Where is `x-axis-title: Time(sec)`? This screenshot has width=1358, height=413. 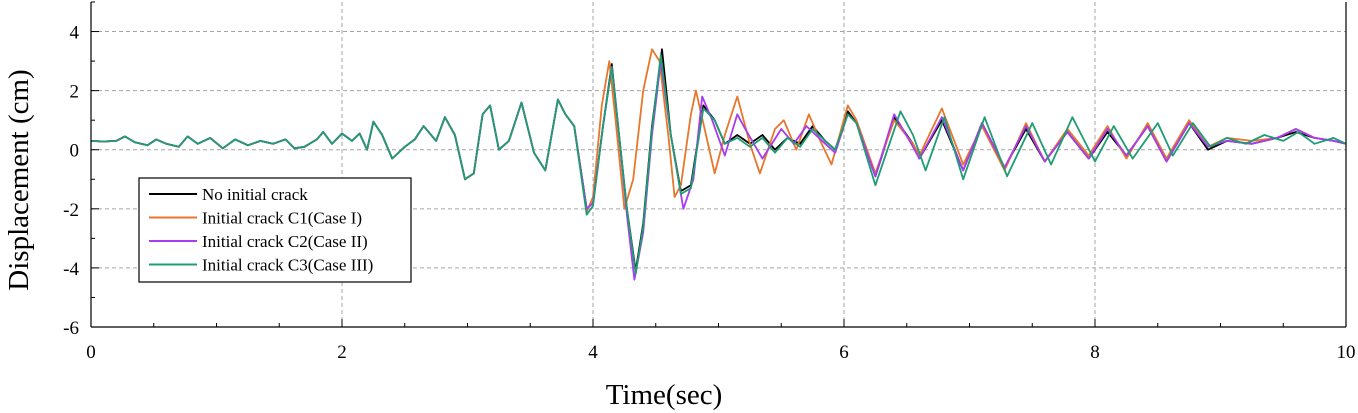 x-axis-title: Time(sec) is located at coordinates (664, 395).